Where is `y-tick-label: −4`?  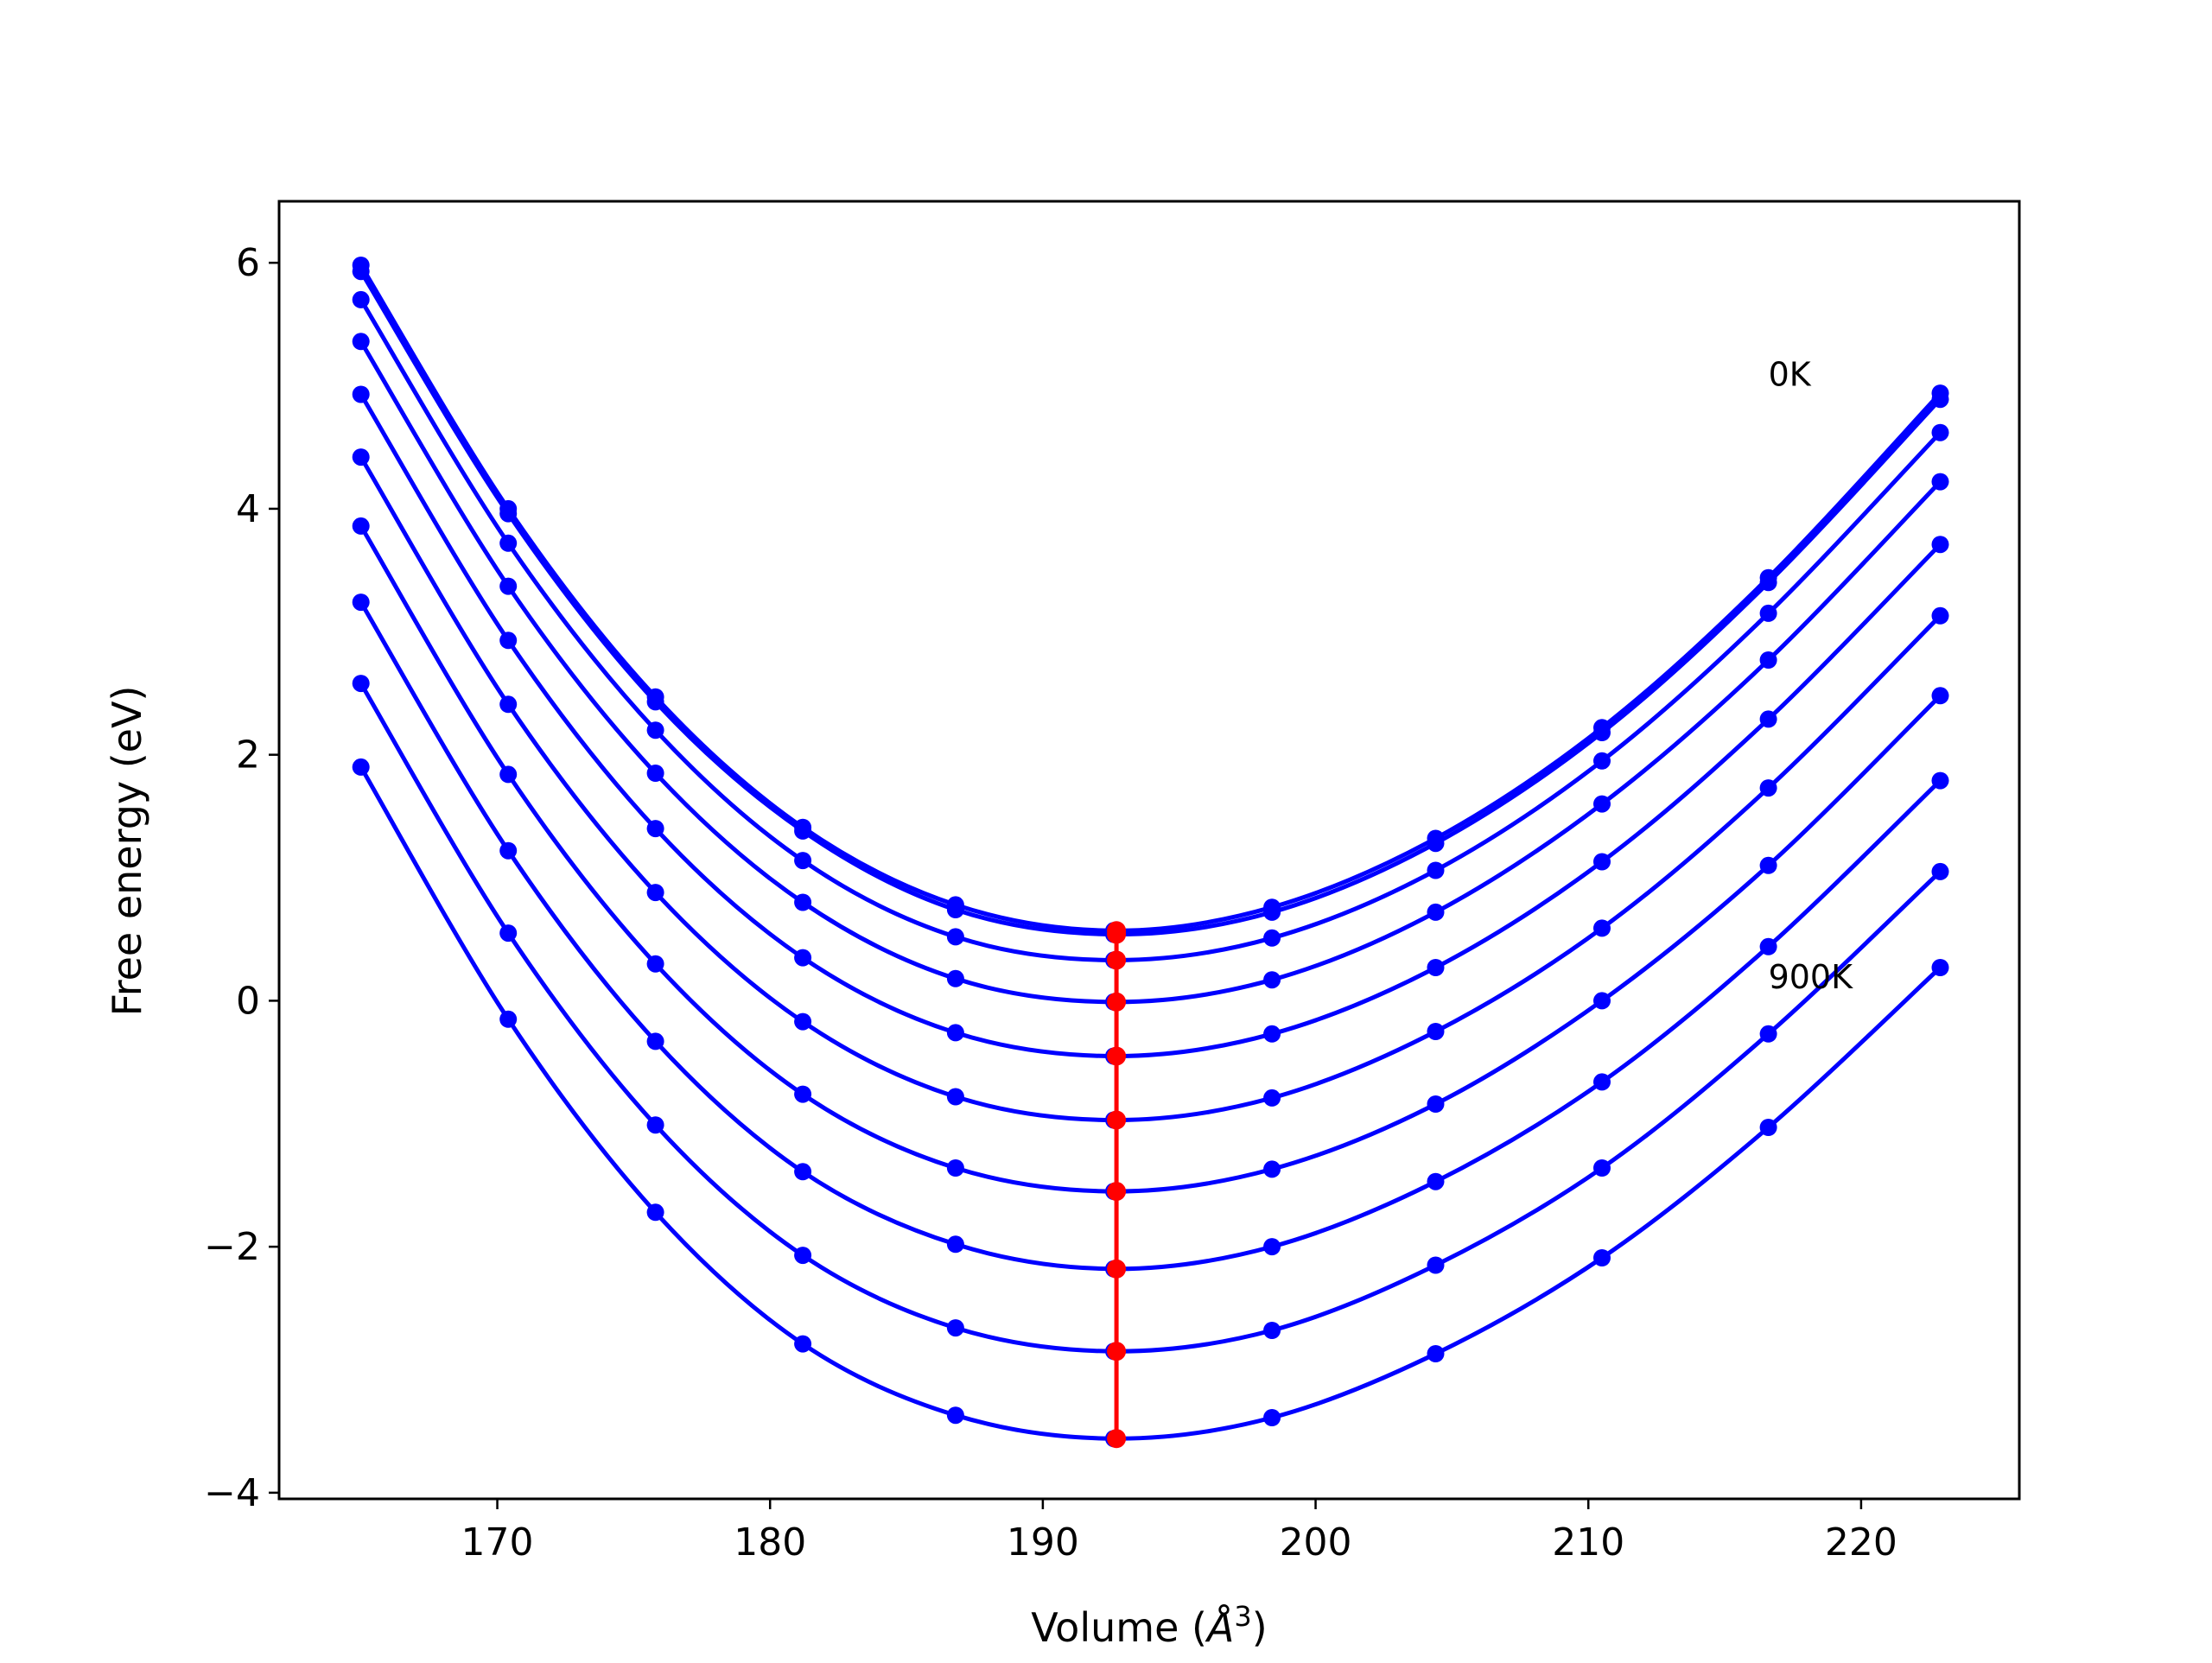
y-tick-label: −4 is located at coordinates (232, 1493).